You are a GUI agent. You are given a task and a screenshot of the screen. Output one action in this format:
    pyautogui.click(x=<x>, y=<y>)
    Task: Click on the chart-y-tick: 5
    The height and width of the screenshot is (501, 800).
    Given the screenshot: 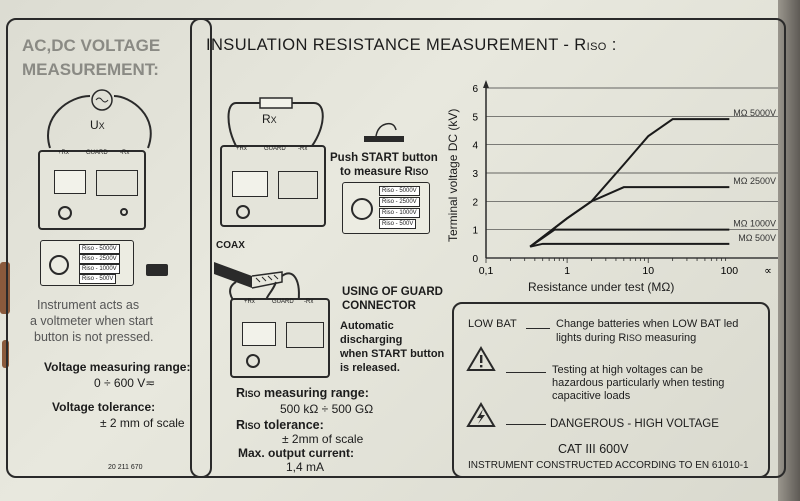 What is the action you would take?
    pyautogui.click(x=475, y=117)
    